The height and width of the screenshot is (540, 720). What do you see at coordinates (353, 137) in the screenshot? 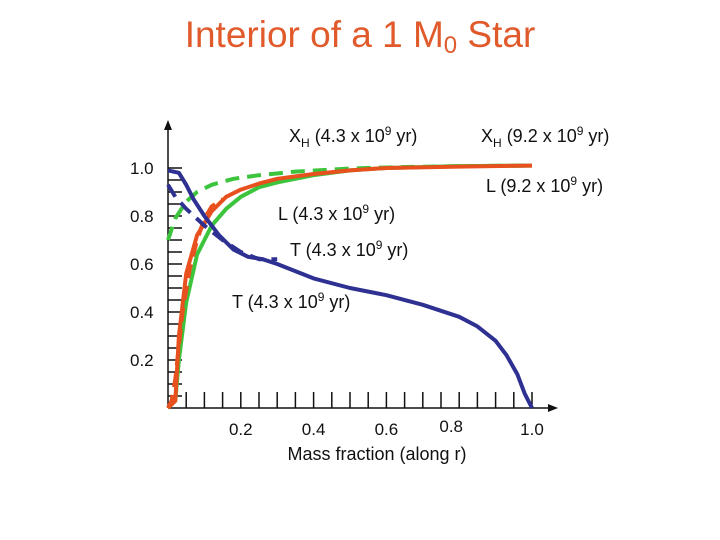
I see `annotation-xh43: XH (4.3 x 109 yr)` at bounding box center [353, 137].